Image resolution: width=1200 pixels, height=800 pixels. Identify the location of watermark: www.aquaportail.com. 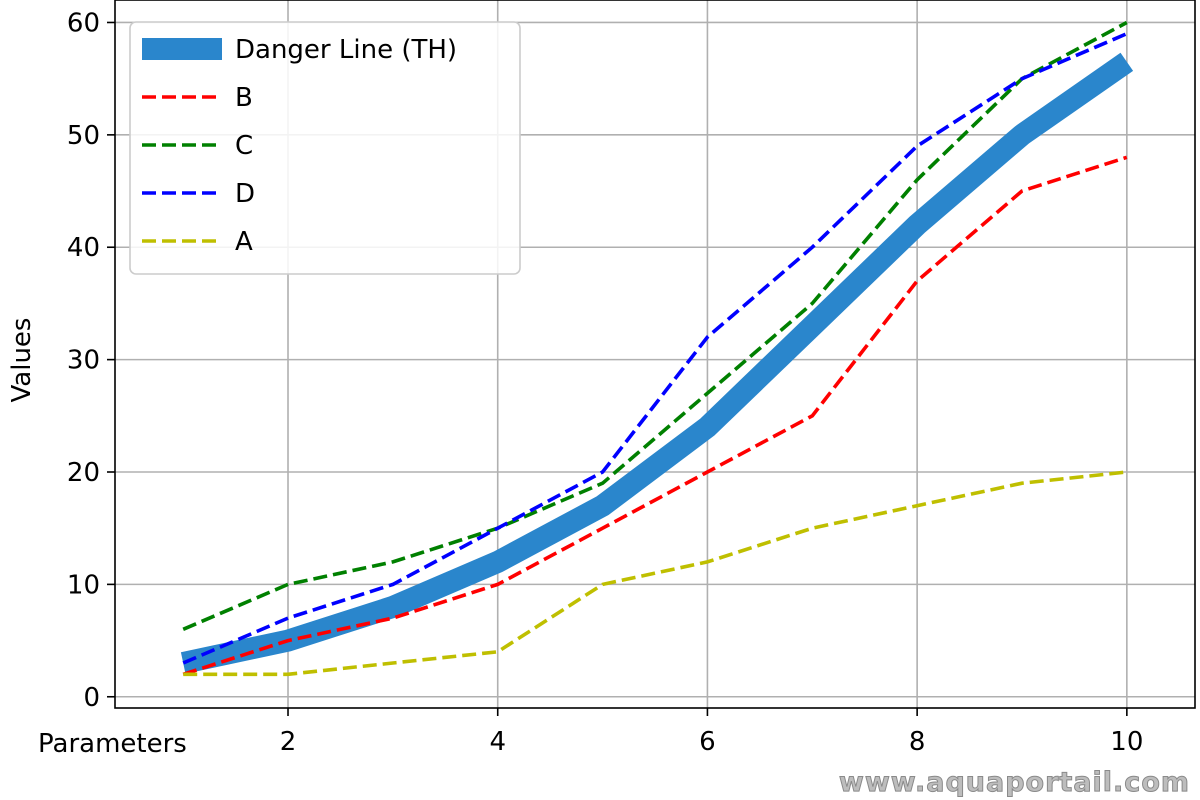
(1014, 782).